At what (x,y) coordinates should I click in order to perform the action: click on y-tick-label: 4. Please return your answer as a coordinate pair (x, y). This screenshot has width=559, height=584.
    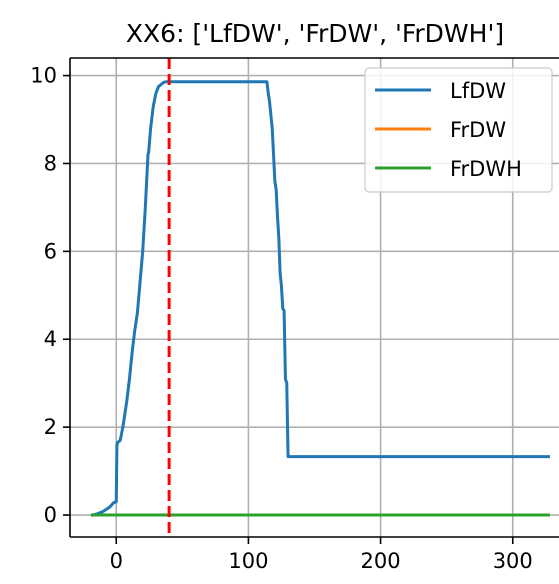
    Looking at the image, I should click on (50, 339).